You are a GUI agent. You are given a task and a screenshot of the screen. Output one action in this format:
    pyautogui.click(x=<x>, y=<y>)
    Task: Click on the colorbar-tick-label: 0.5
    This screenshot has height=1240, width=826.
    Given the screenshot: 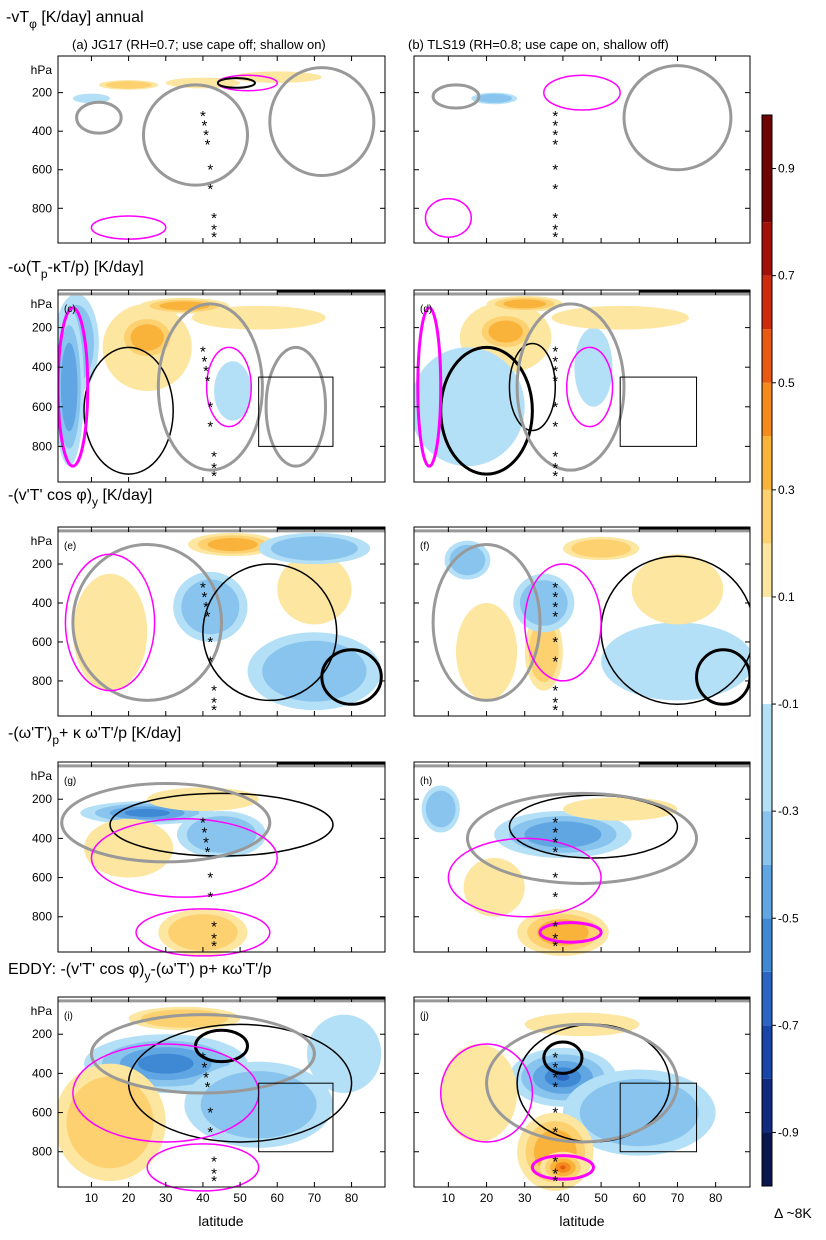 What is the action you would take?
    pyautogui.click(x=786, y=383)
    